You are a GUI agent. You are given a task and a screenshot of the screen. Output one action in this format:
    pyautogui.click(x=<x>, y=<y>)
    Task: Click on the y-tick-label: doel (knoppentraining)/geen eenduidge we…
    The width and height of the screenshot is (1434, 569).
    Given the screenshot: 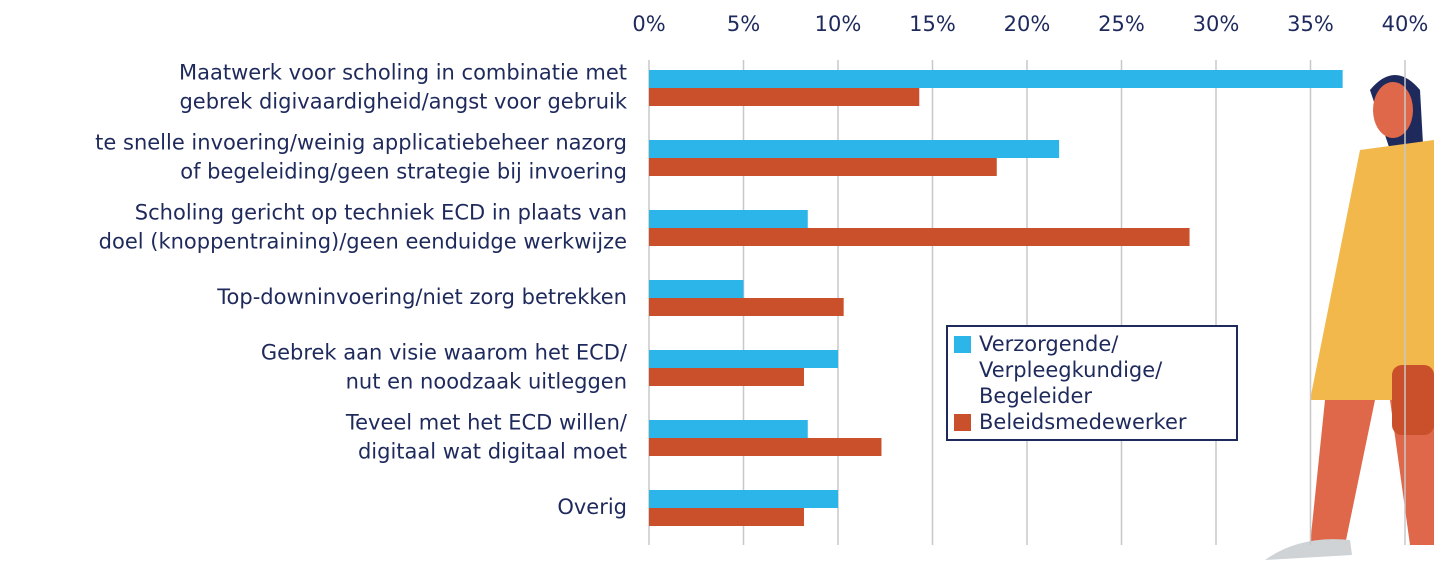 What is the action you would take?
    pyautogui.click(x=363, y=242)
    